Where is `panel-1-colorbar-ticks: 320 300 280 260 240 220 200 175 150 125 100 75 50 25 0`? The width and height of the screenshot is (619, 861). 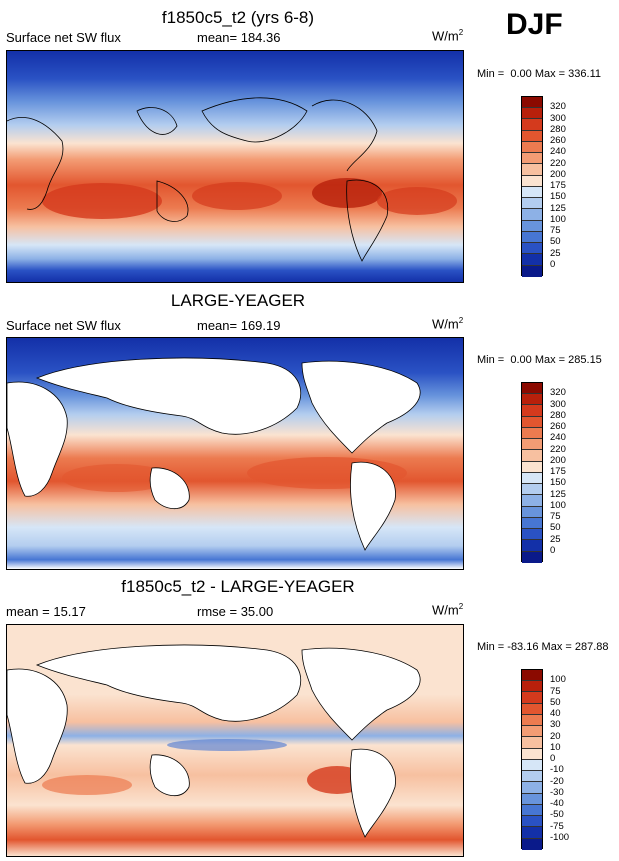
panel-1-colorbar-ticks: 320 300 280 260 240 220 200 175 150 125 100 75 50 25 0 is located at coordinates (570, 186).